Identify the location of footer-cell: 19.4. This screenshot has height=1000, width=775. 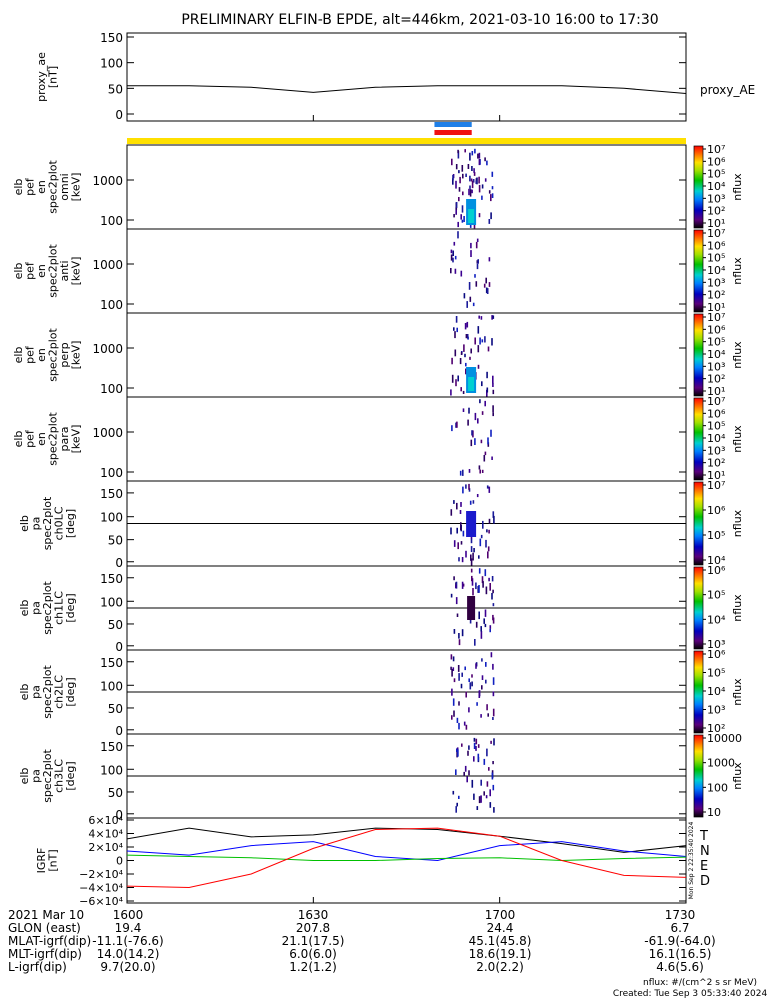
(128, 928).